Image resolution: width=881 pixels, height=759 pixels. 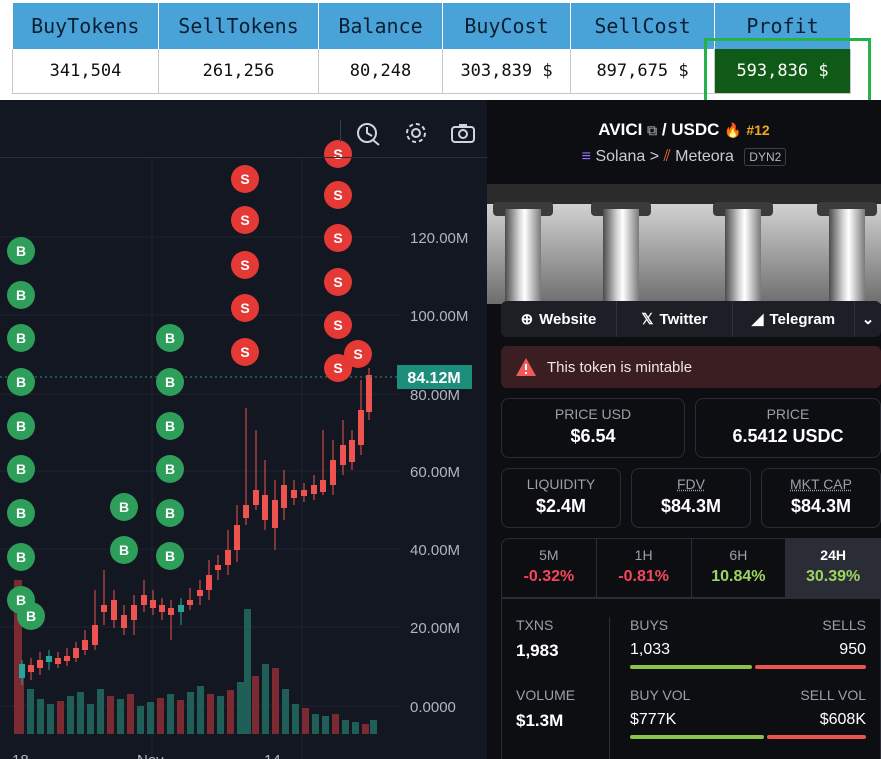 I want to click on sell-marker, so click(x=338, y=325).